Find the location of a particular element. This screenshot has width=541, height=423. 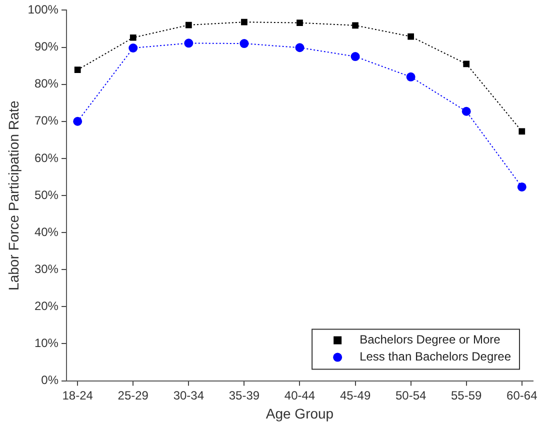

y-tick-label: 30% is located at coordinates (46, 269).